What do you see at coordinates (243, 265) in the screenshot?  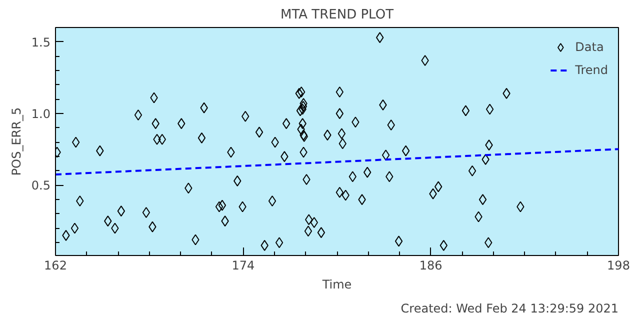 I see `x-tick-label: 174` at bounding box center [243, 265].